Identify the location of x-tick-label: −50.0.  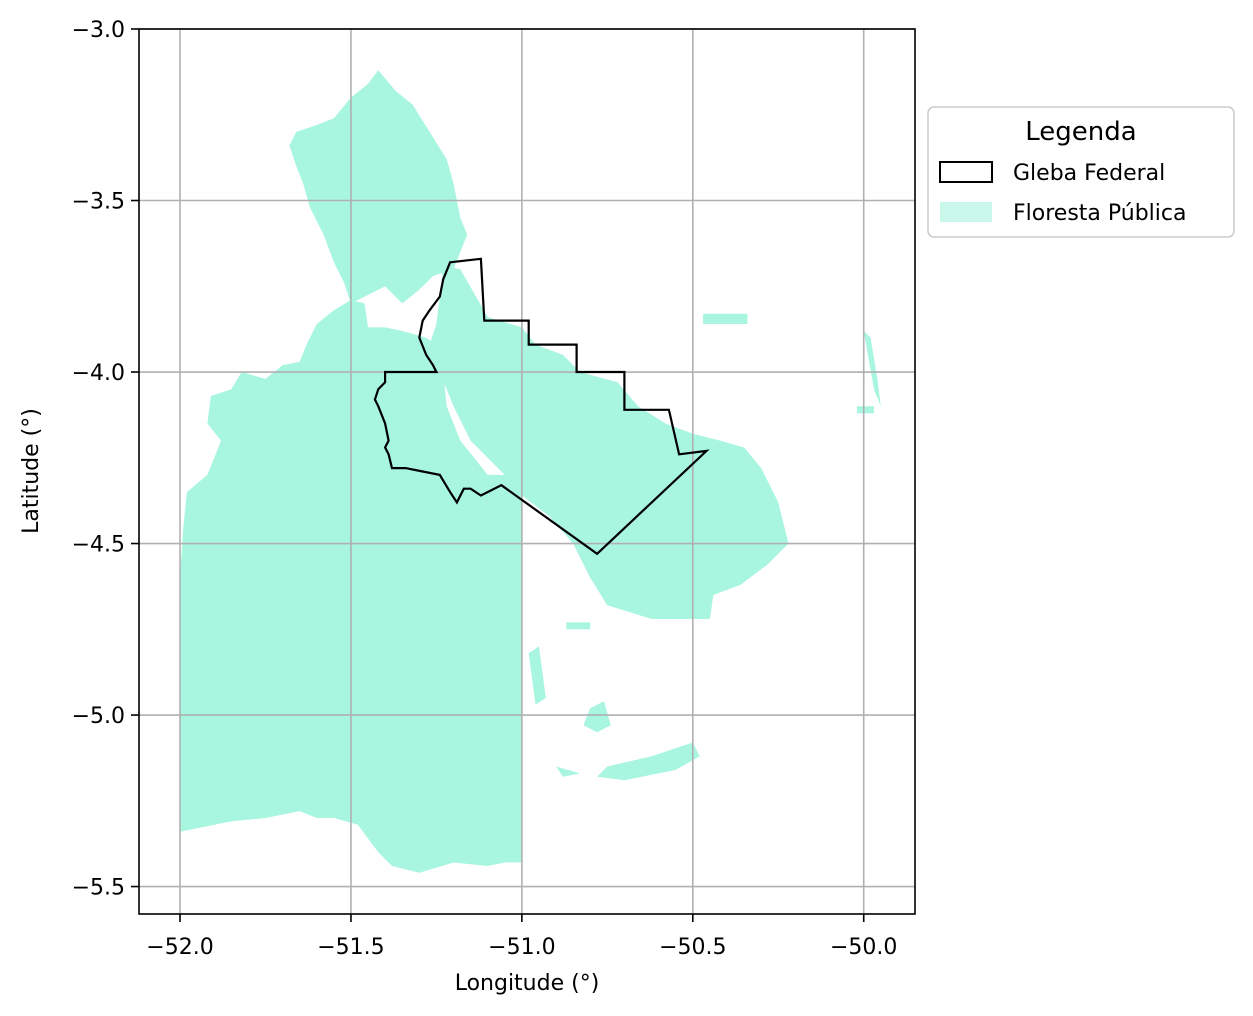
(863, 947).